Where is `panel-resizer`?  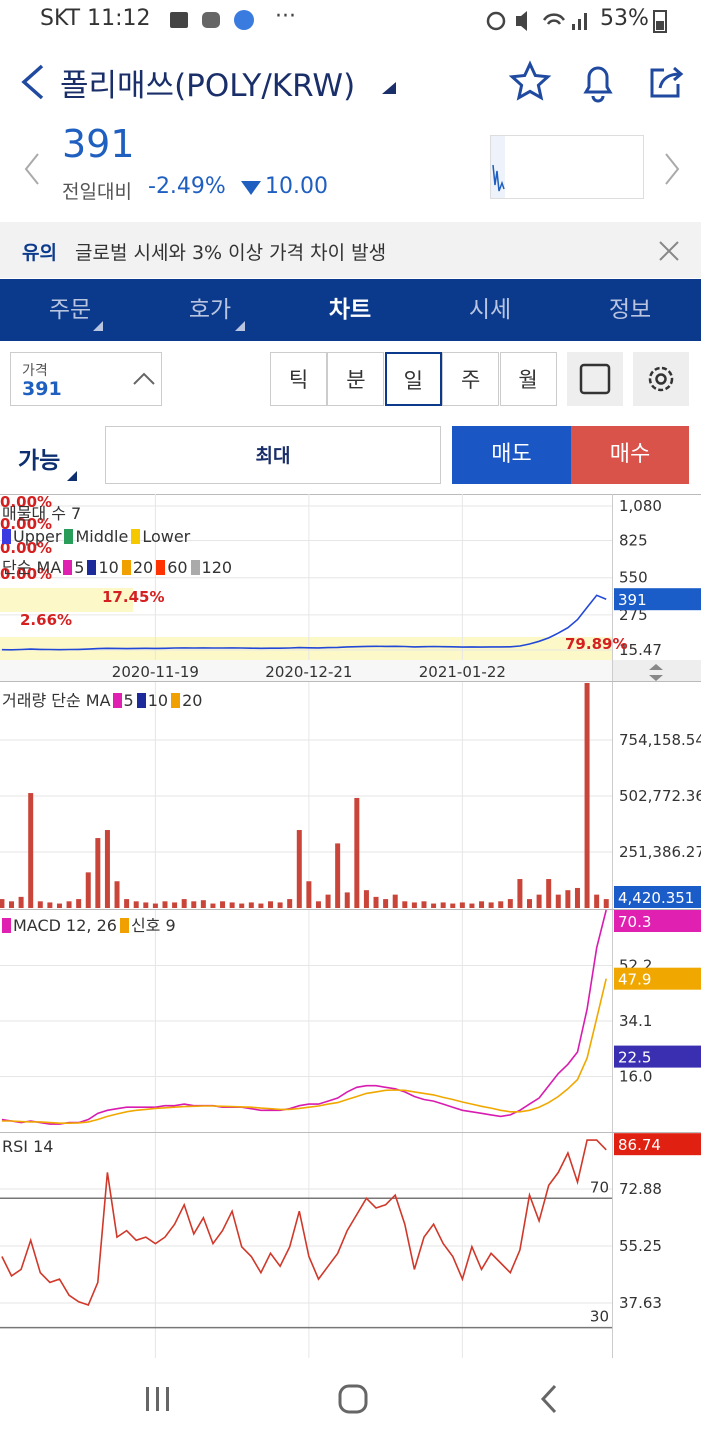 panel-resizer is located at coordinates (656, 671).